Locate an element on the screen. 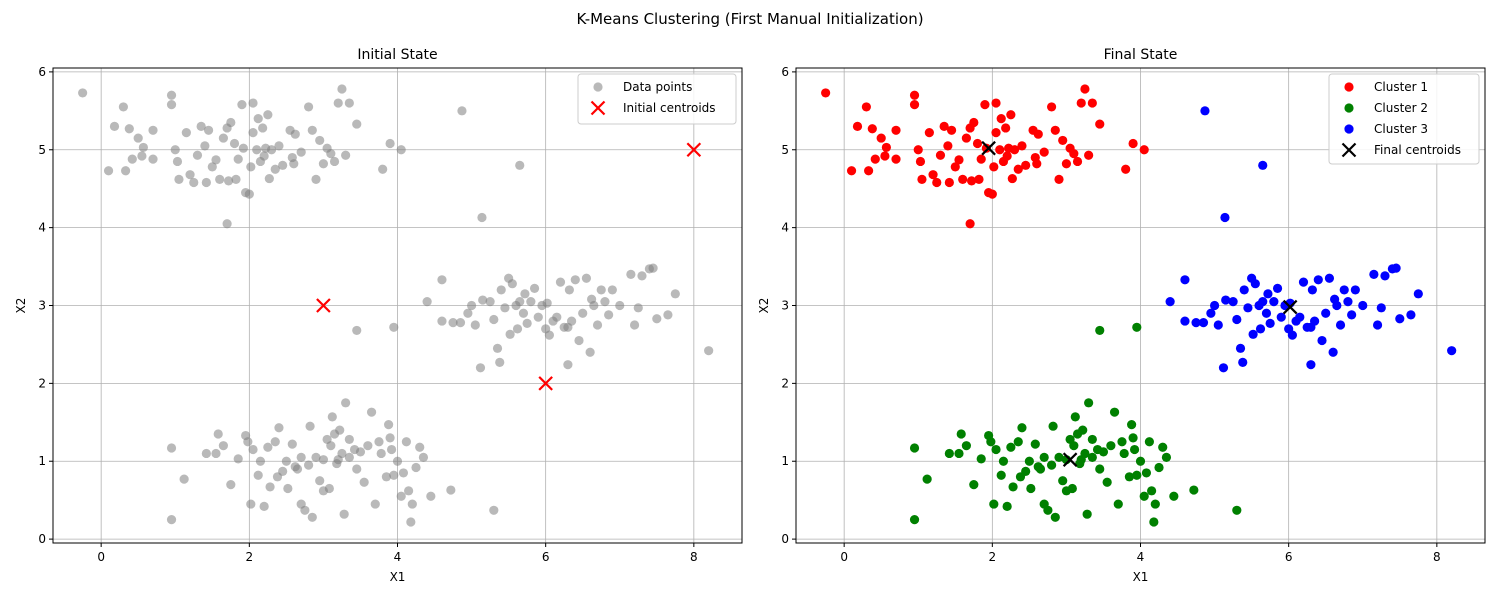  legend-label: Initial centroids is located at coordinates (669, 108).